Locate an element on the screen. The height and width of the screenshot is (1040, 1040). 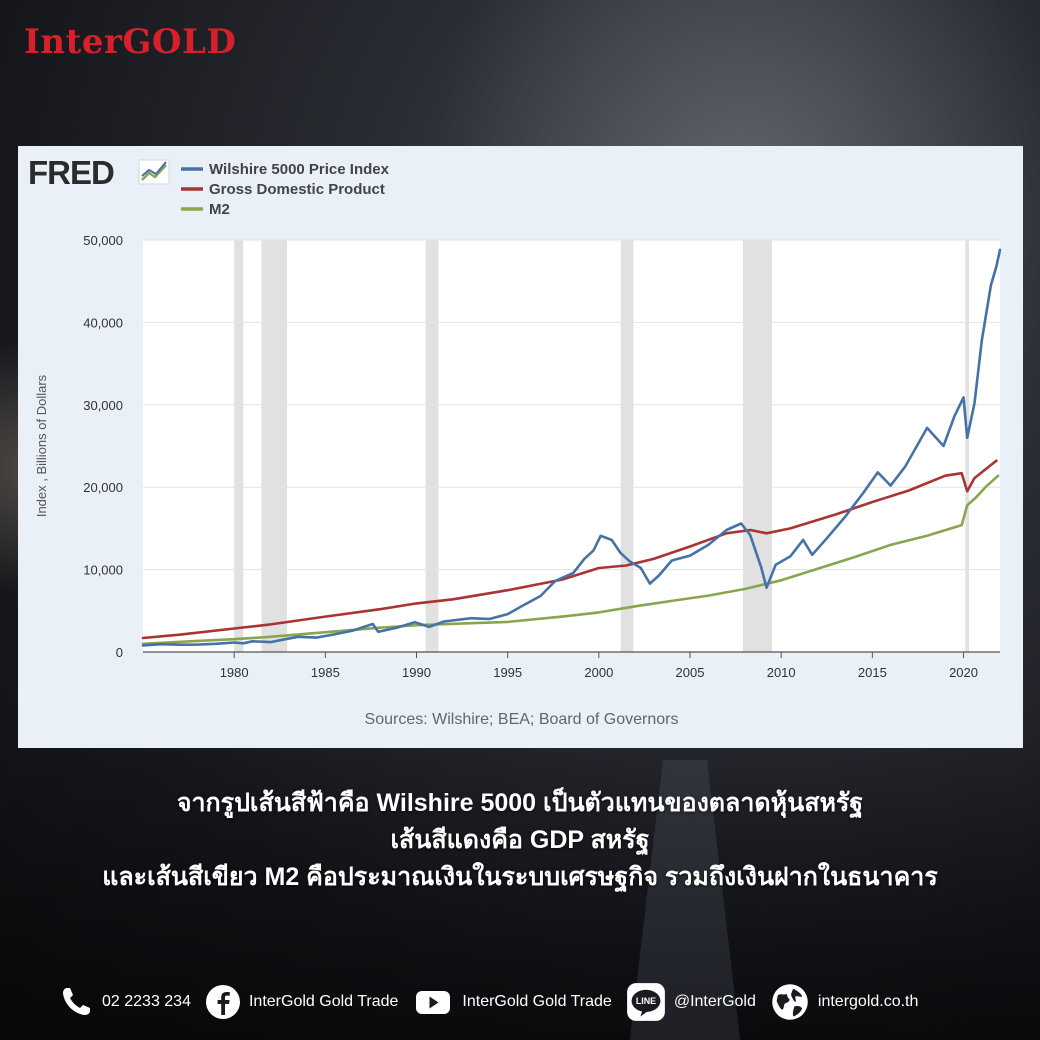
fred-logo-chart-icon is located at coordinates (154, 172).